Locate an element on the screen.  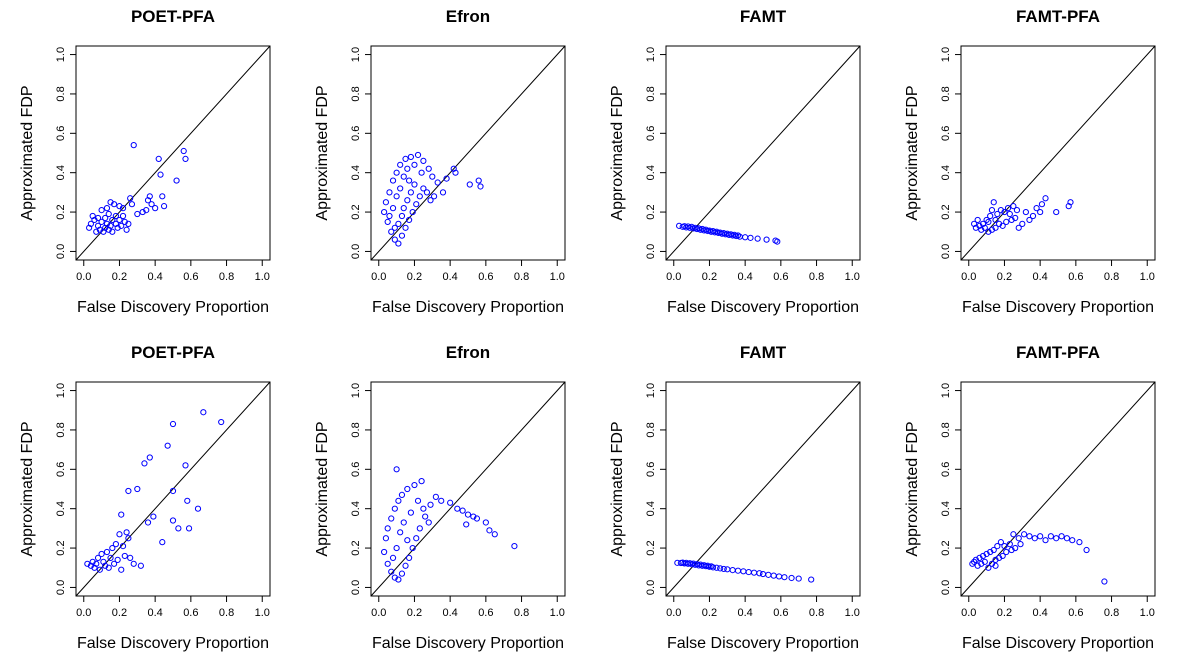
x-tick-label: 0.8 is located at coordinates (226, 613).